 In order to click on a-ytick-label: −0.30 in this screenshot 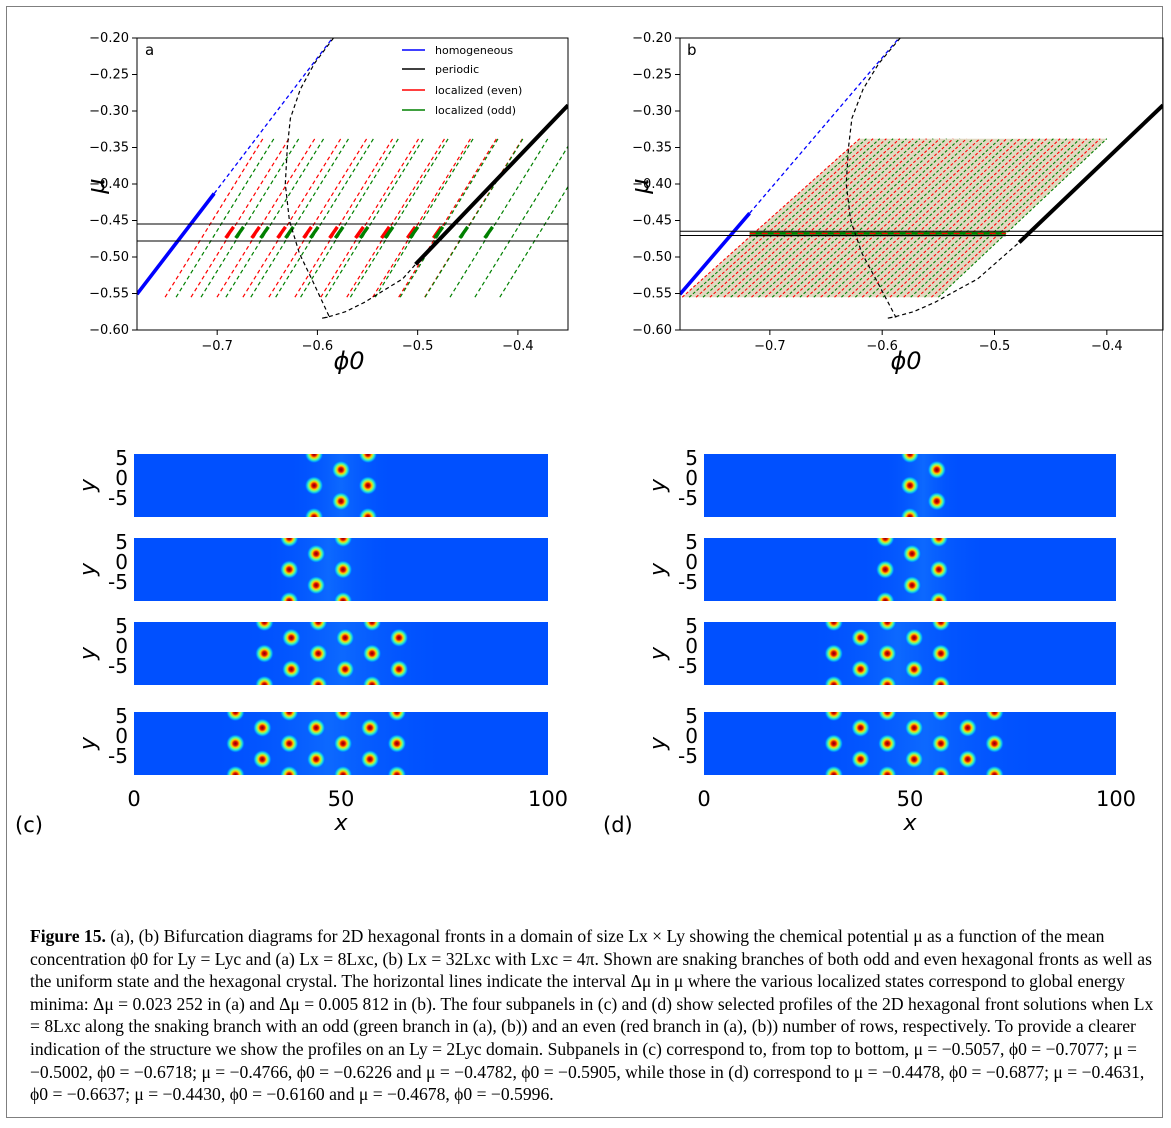, I will do `click(109, 111)`.